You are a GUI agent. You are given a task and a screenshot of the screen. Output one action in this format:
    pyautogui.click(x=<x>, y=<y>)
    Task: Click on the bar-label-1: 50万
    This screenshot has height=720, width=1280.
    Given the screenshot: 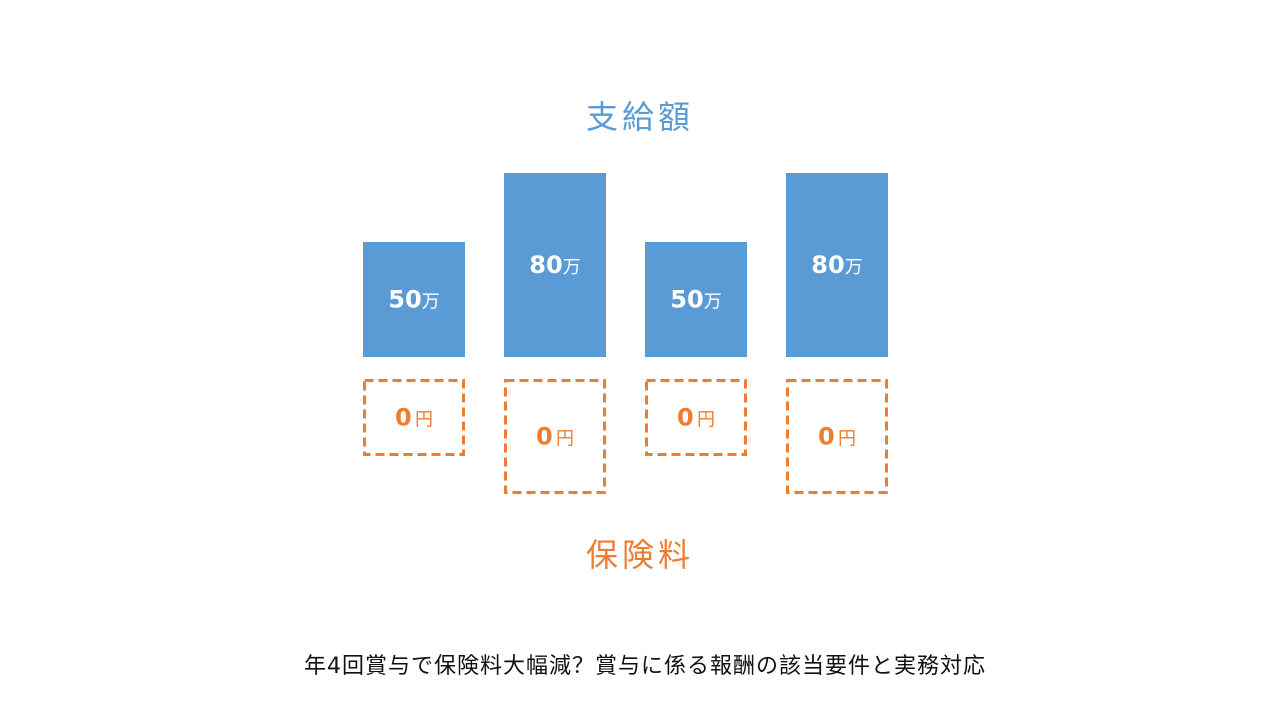 What is the action you would take?
    pyautogui.click(x=413, y=300)
    